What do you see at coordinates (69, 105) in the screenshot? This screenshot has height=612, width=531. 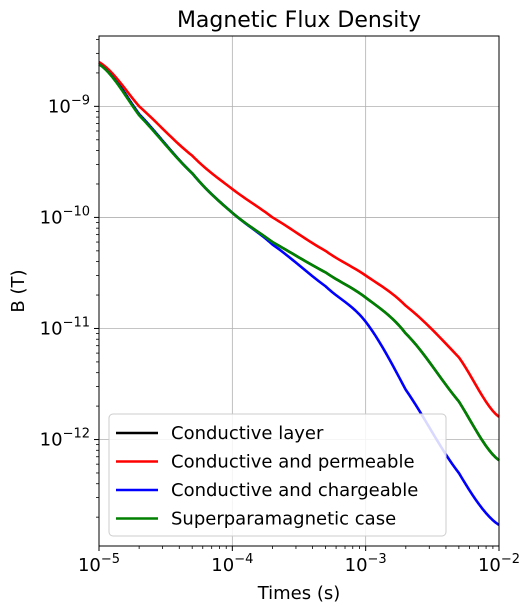 I see `y-tick-label: 10−9` at bounding box center [69, 105].